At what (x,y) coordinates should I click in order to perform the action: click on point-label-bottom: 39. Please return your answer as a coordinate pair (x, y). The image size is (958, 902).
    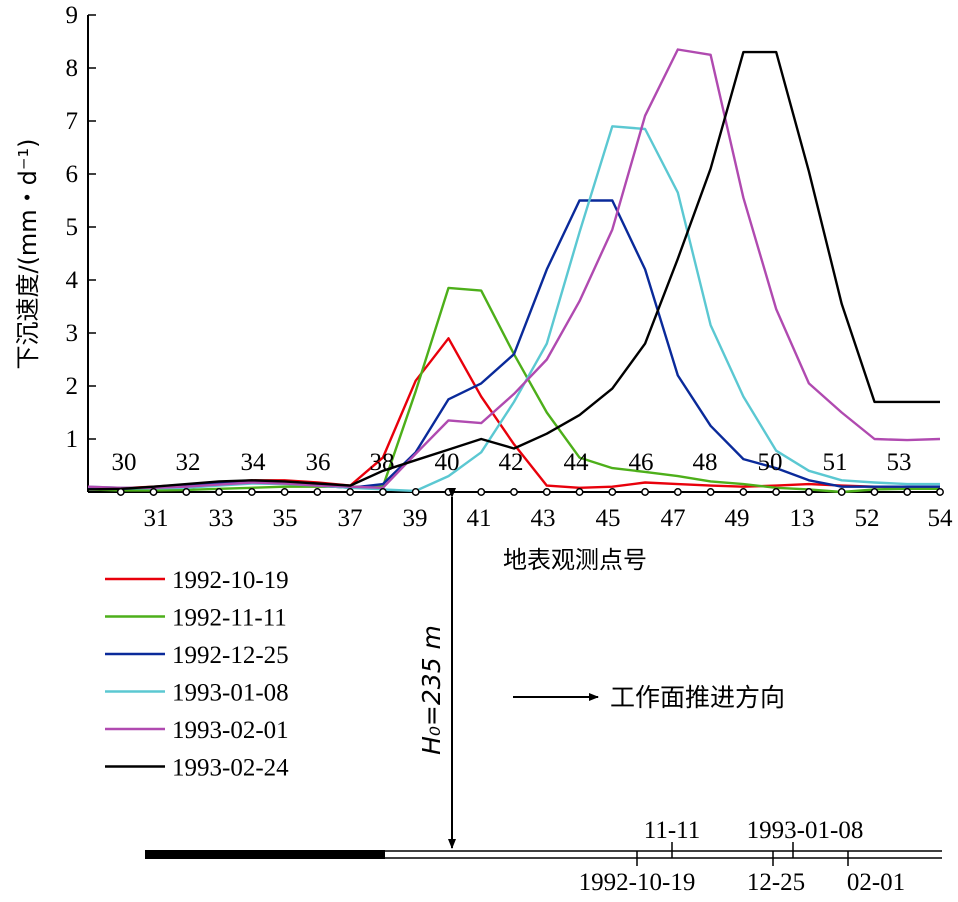
    Looking at the image, I should click on (415, 518).